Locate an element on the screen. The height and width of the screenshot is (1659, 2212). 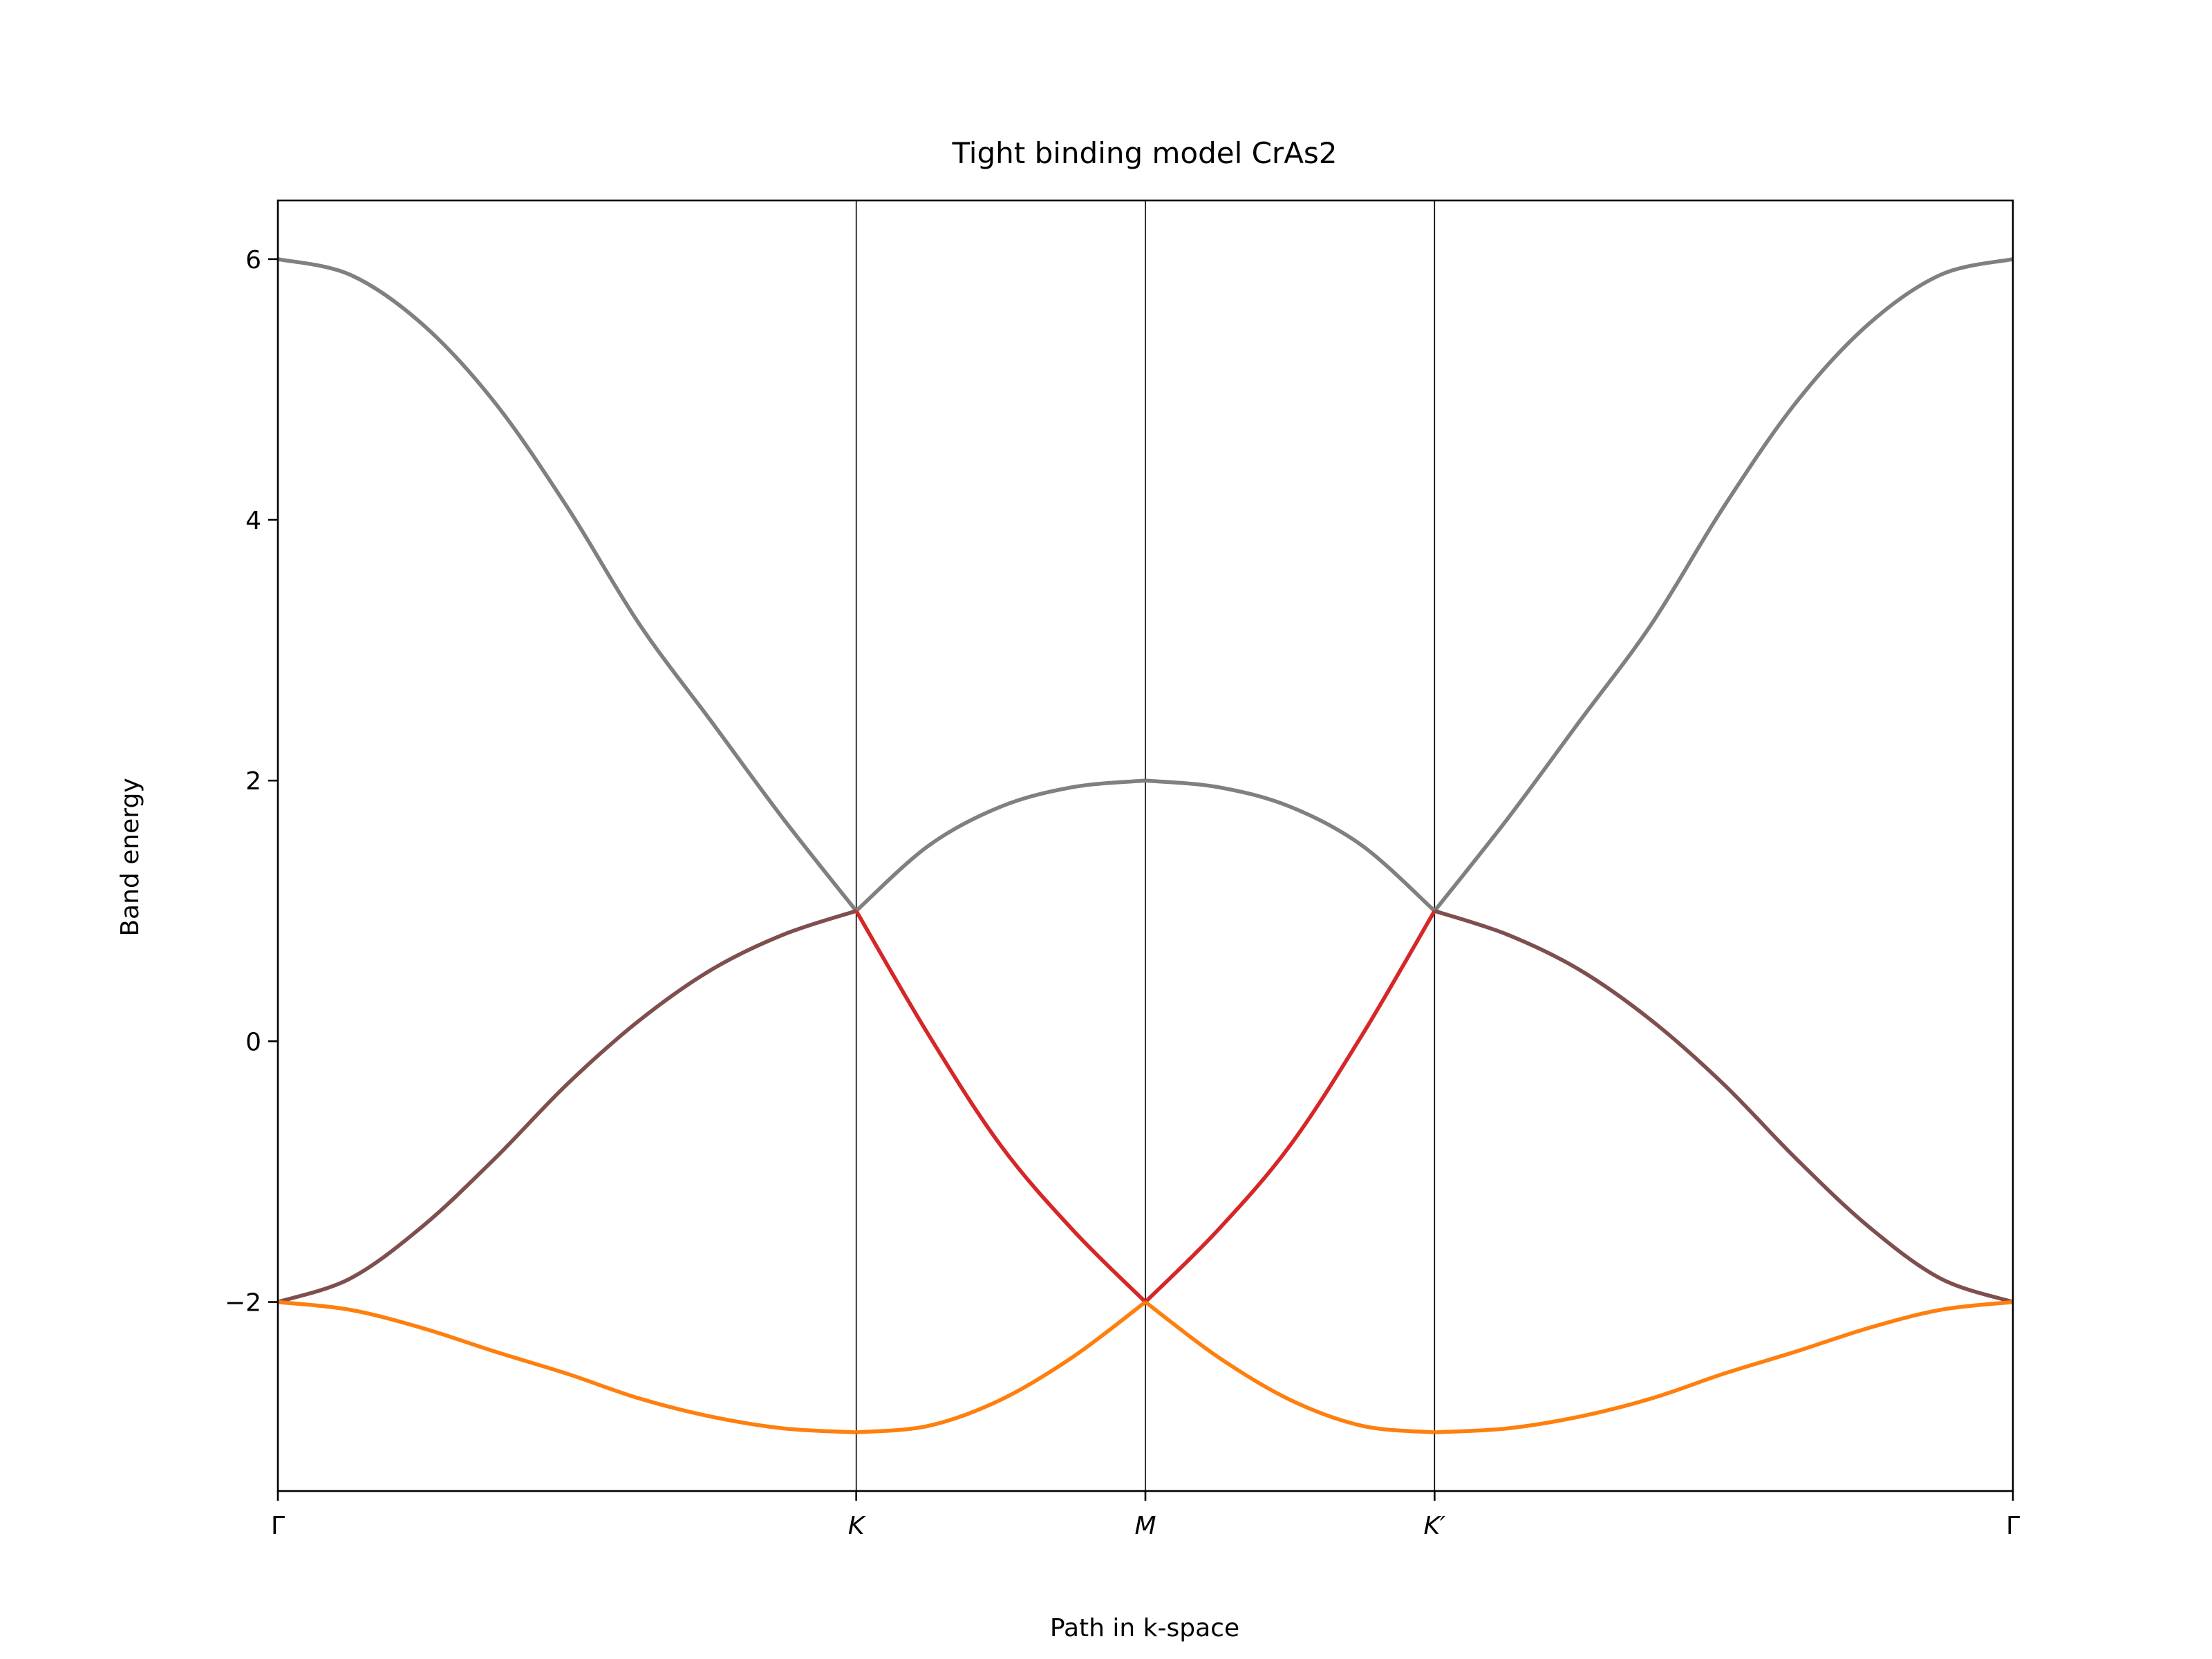
x-tick-label: K′ is located at coordinates (1434, 1526).